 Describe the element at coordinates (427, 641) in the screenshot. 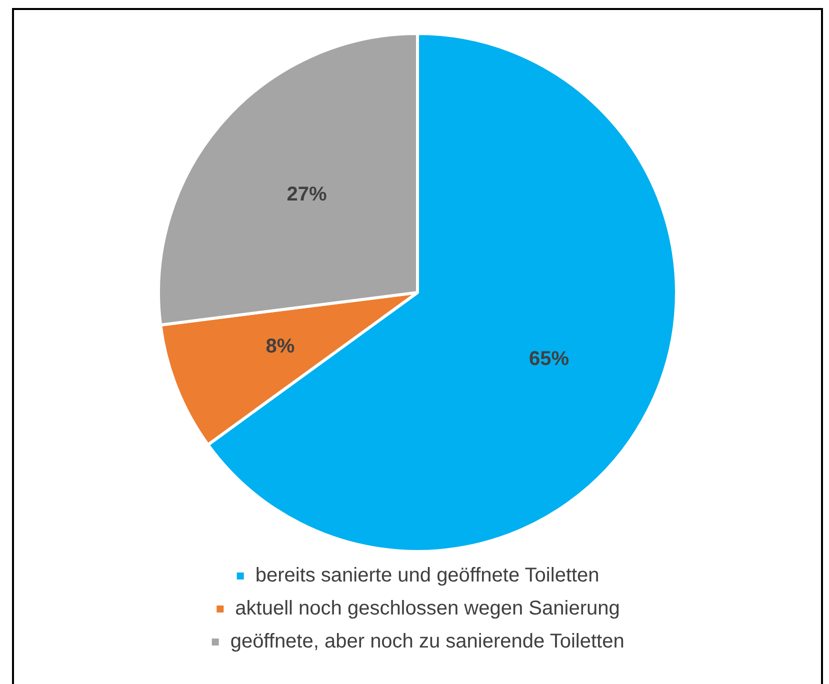

I see `legend-label: geöffnete, aber noch zu sanierende Toiletten` at that location.